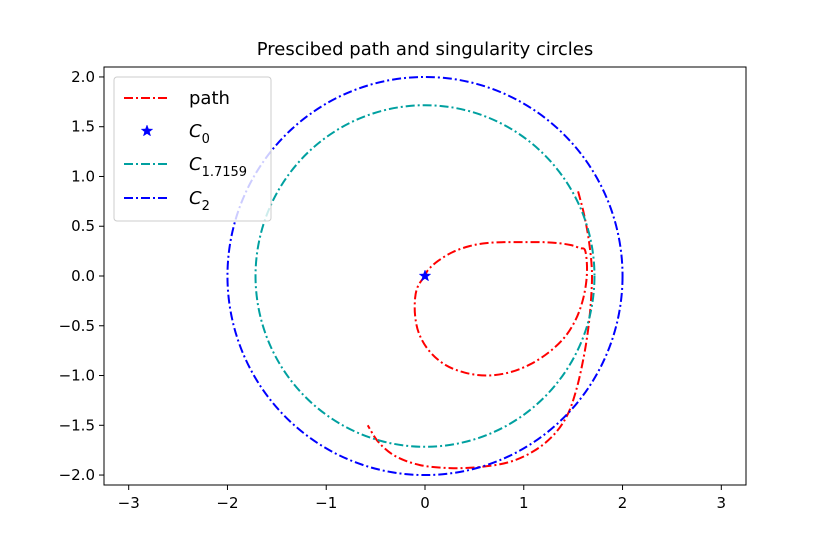 This screenshot has height=554, width=830. I want to click on legend-label: C0, so click(199, 134).